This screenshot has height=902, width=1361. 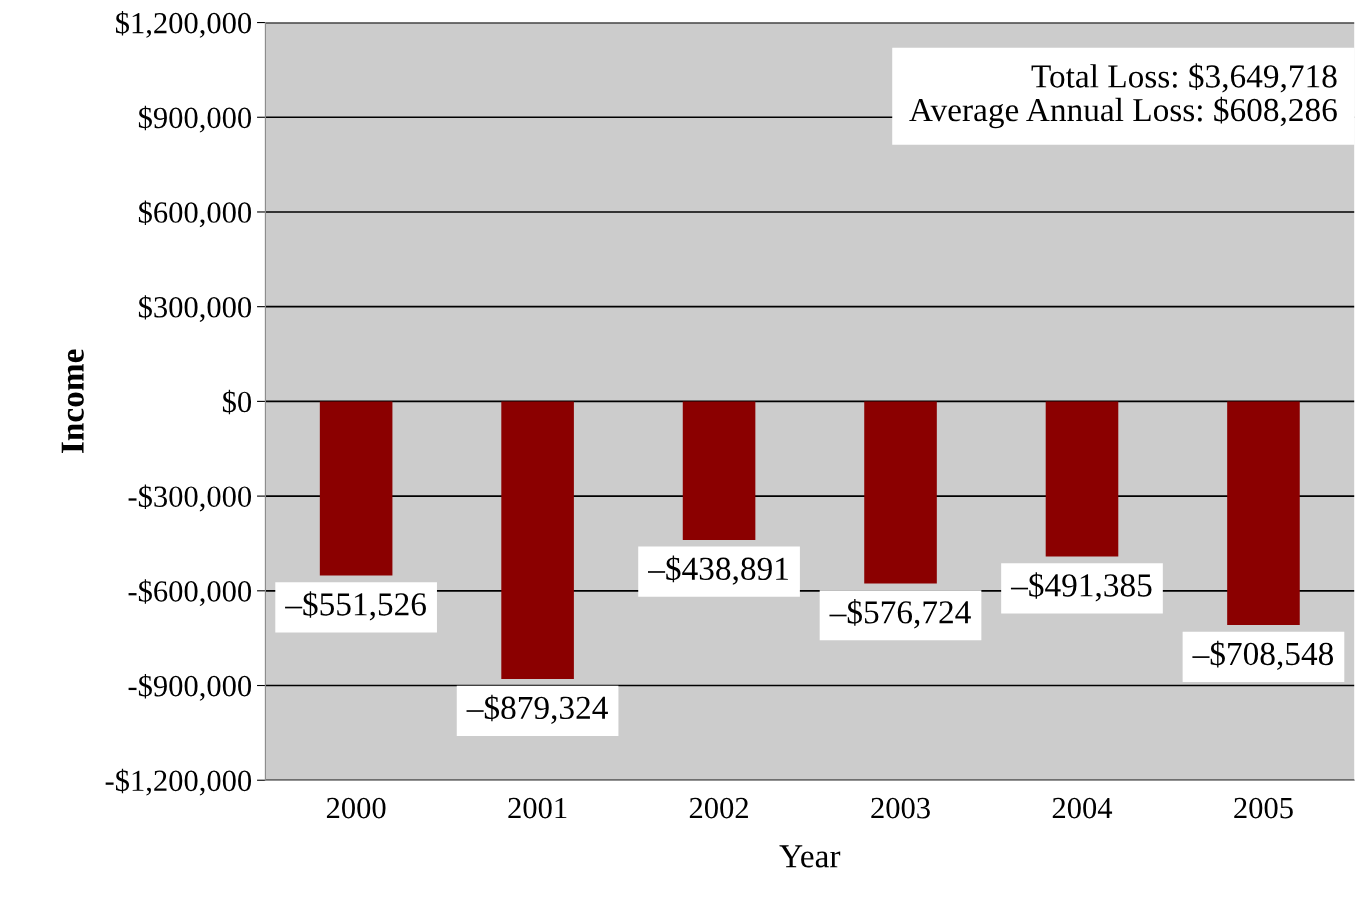 I want to click on x-axis-title: Year, so click(x=810, y=856).